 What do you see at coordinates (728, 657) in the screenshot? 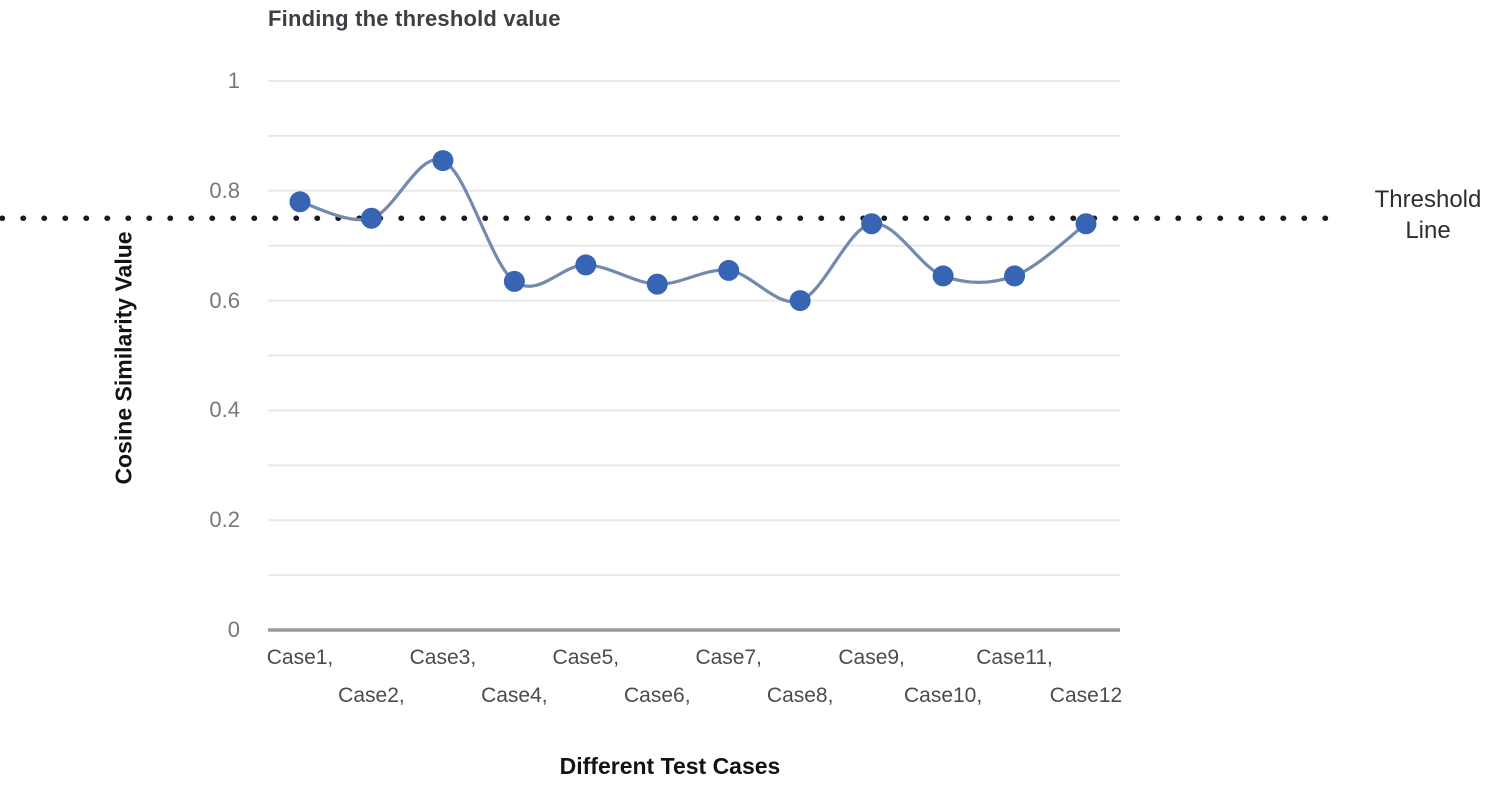
I see `x-category-label: Case7,` at bounding box center [728, 657].